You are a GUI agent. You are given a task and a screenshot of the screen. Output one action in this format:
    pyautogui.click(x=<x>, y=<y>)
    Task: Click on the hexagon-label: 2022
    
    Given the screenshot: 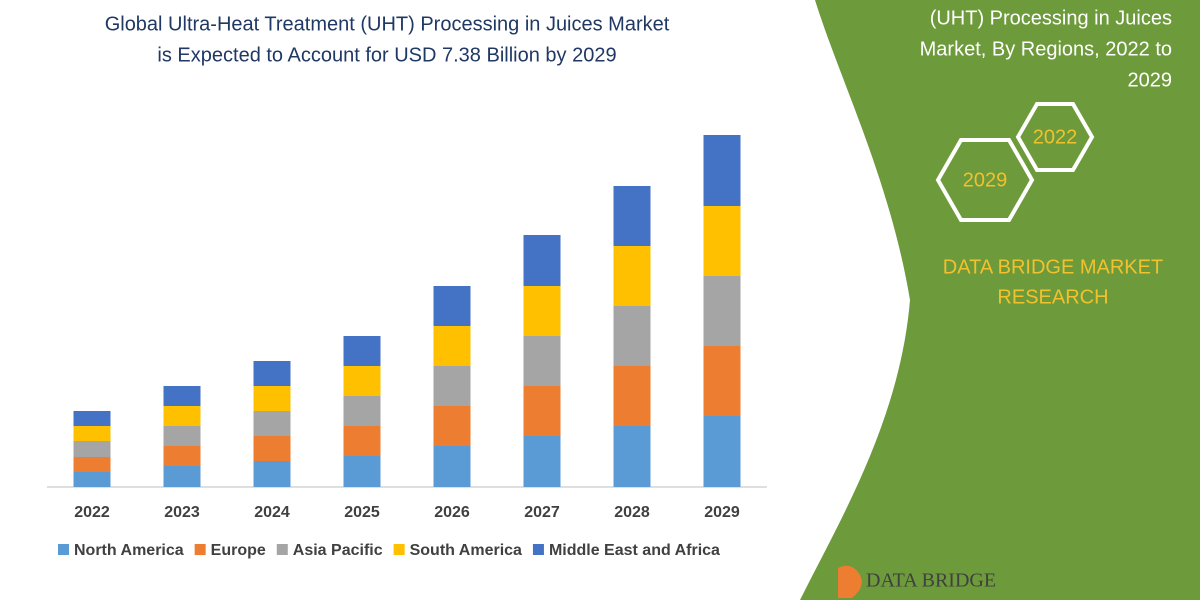 What is the action you would take?
    pyautogui.click(x=1055, y=137)
    